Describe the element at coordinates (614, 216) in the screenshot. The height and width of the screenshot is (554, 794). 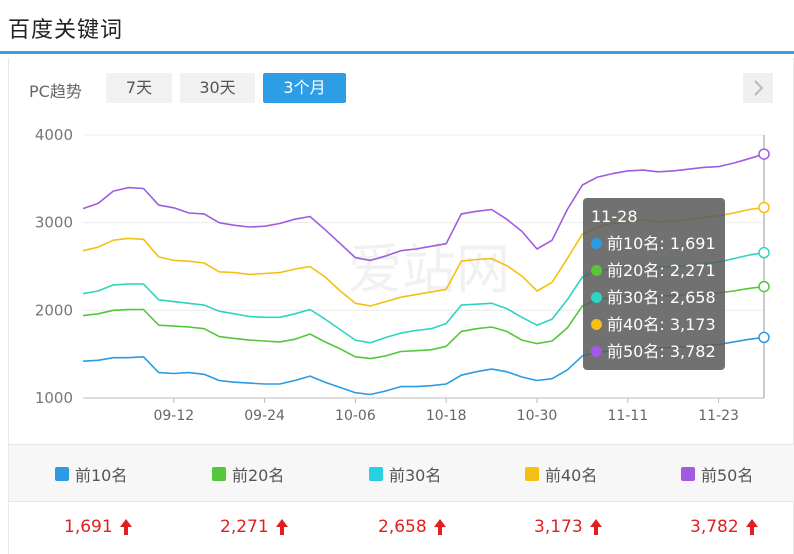
I see `tooltip-date: 11-28` at that location.